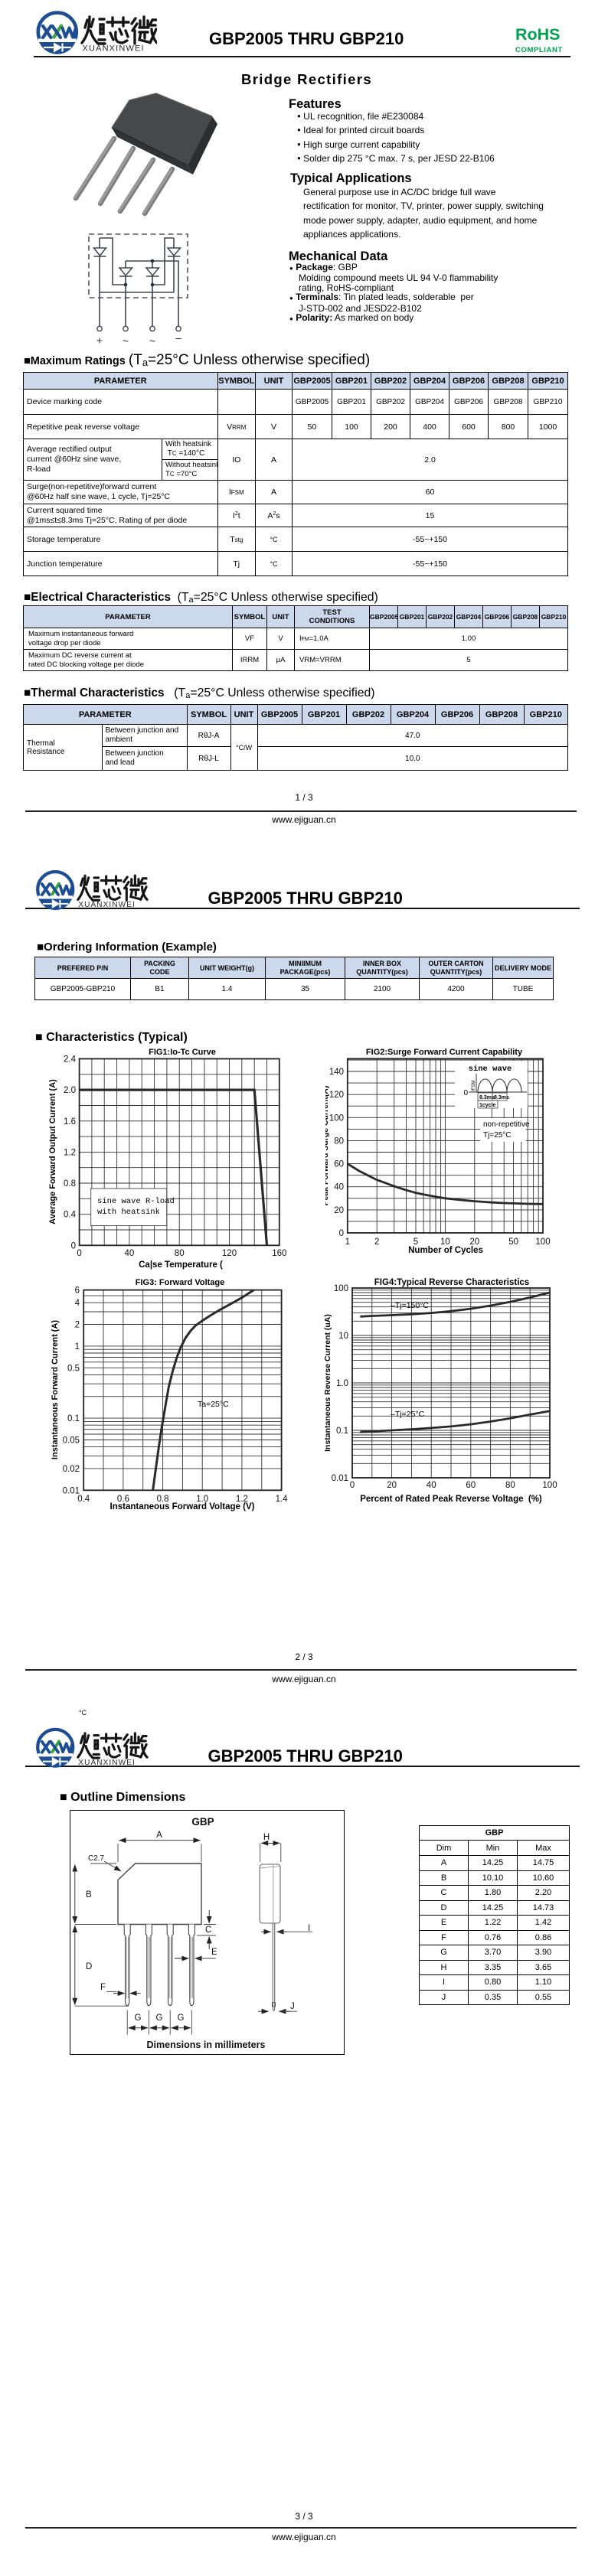  What do you see at coordinates (73, 1368) in the screenshot?
I see `svg-text: 0.5` at bounding box center [73, 1368].